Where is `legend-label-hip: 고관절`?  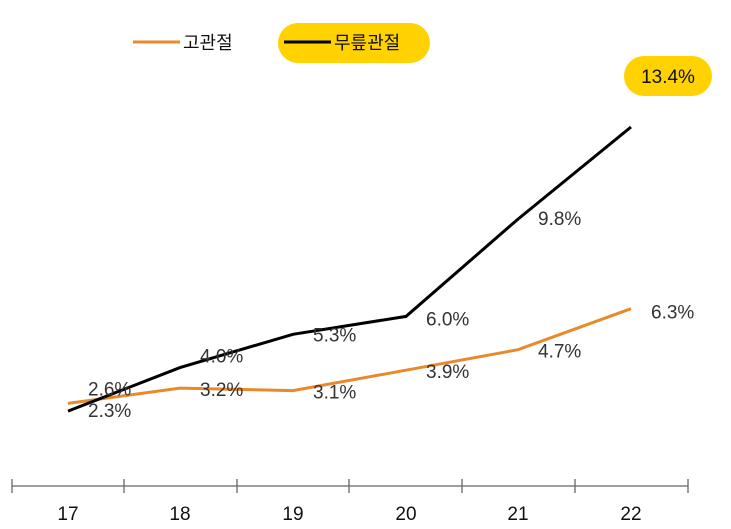
legend-label-hip: 고관절 is located at coordinates (208, 43).